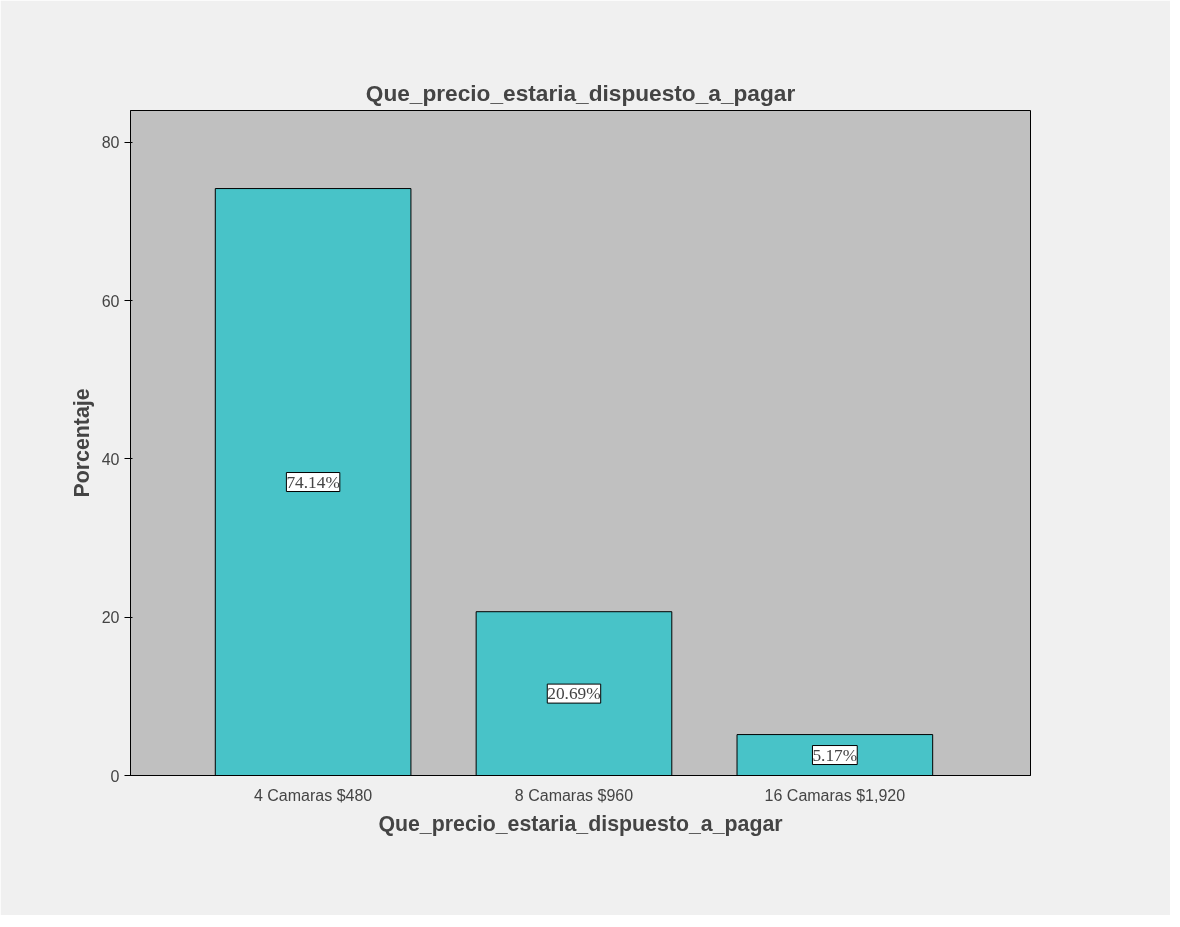 The image size is (1180, 927). Describe the element at coordinates (580, 92) in the screenshot. I see `chart-title: Que_precio_estaria_dispuesto_a_pagar` at that location.